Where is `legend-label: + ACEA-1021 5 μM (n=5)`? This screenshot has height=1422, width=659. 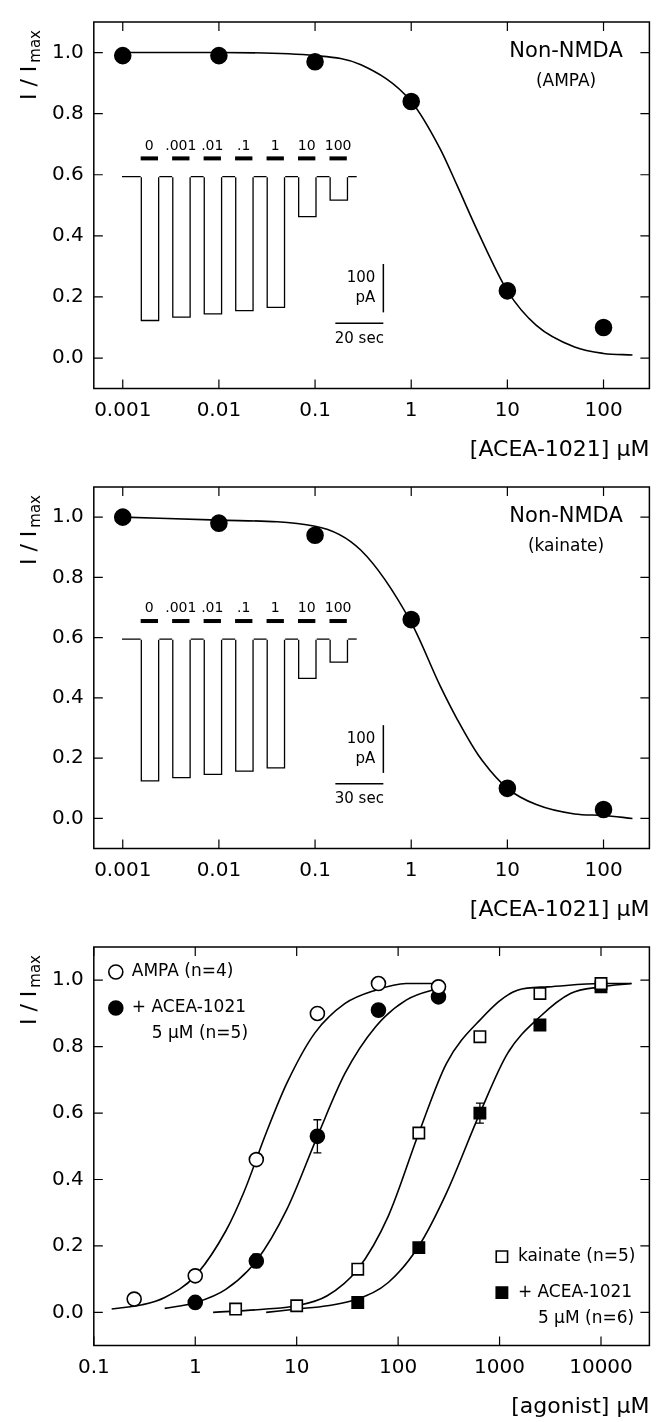 legend-label: + ACEA-1021 5 μM (n=5) is located at coordinates (190, 1019).